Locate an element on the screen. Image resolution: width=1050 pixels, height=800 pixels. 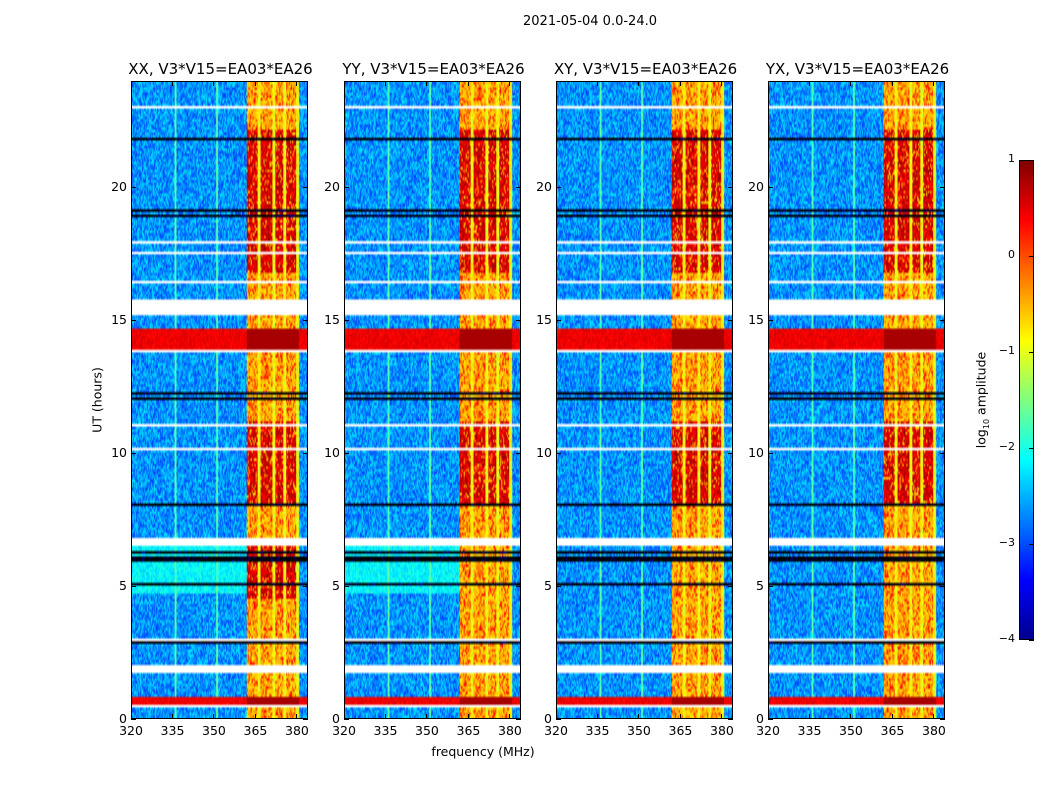
colorbar-tick-label: −4 is located at coordinates (1006, 638).